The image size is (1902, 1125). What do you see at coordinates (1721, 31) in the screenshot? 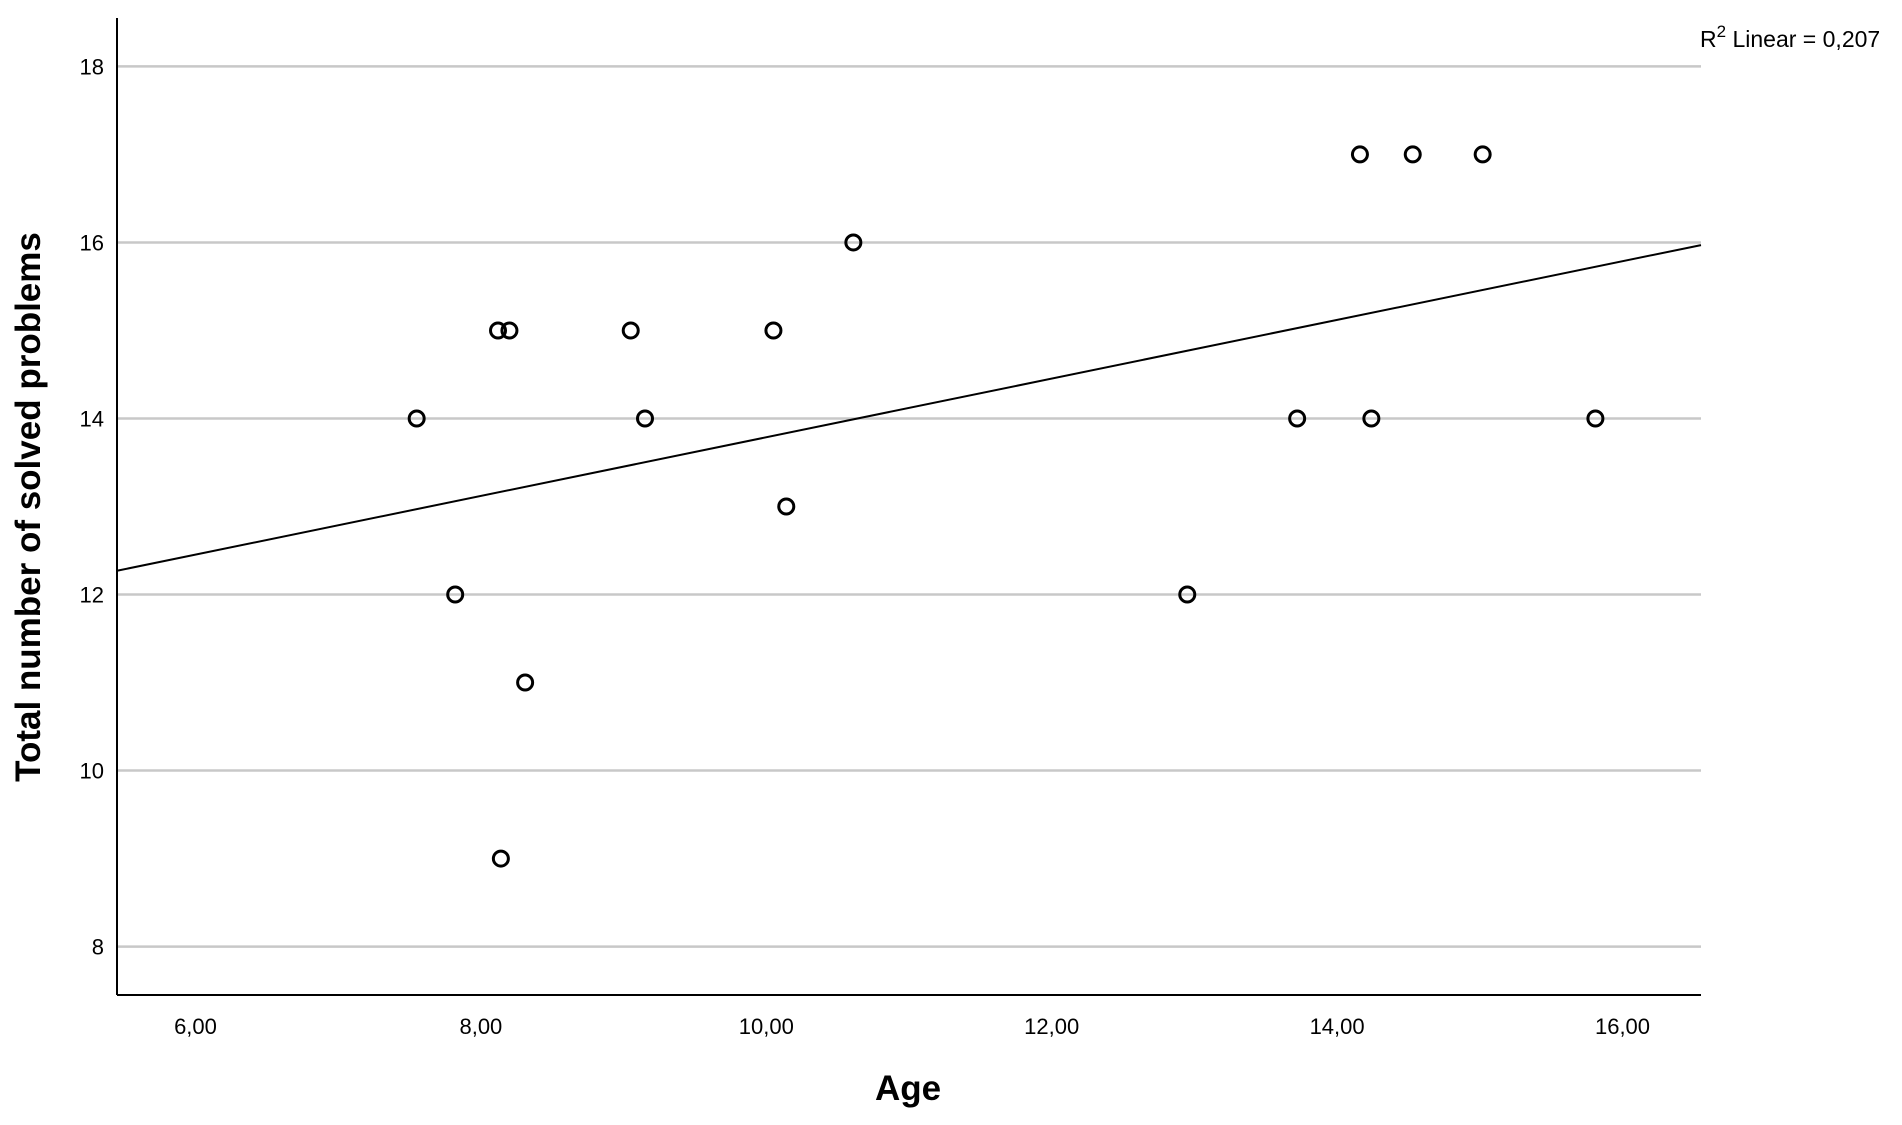
I see `r2-superscript: 2` at bounding box center [1721, 31].